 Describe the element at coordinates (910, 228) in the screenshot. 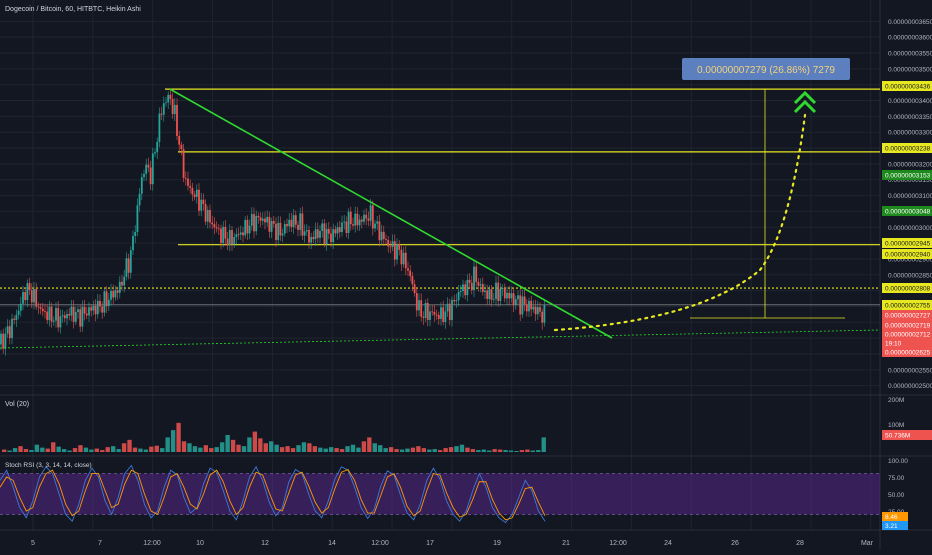

I see `price-tick-label: 0.00000003000` at that location.